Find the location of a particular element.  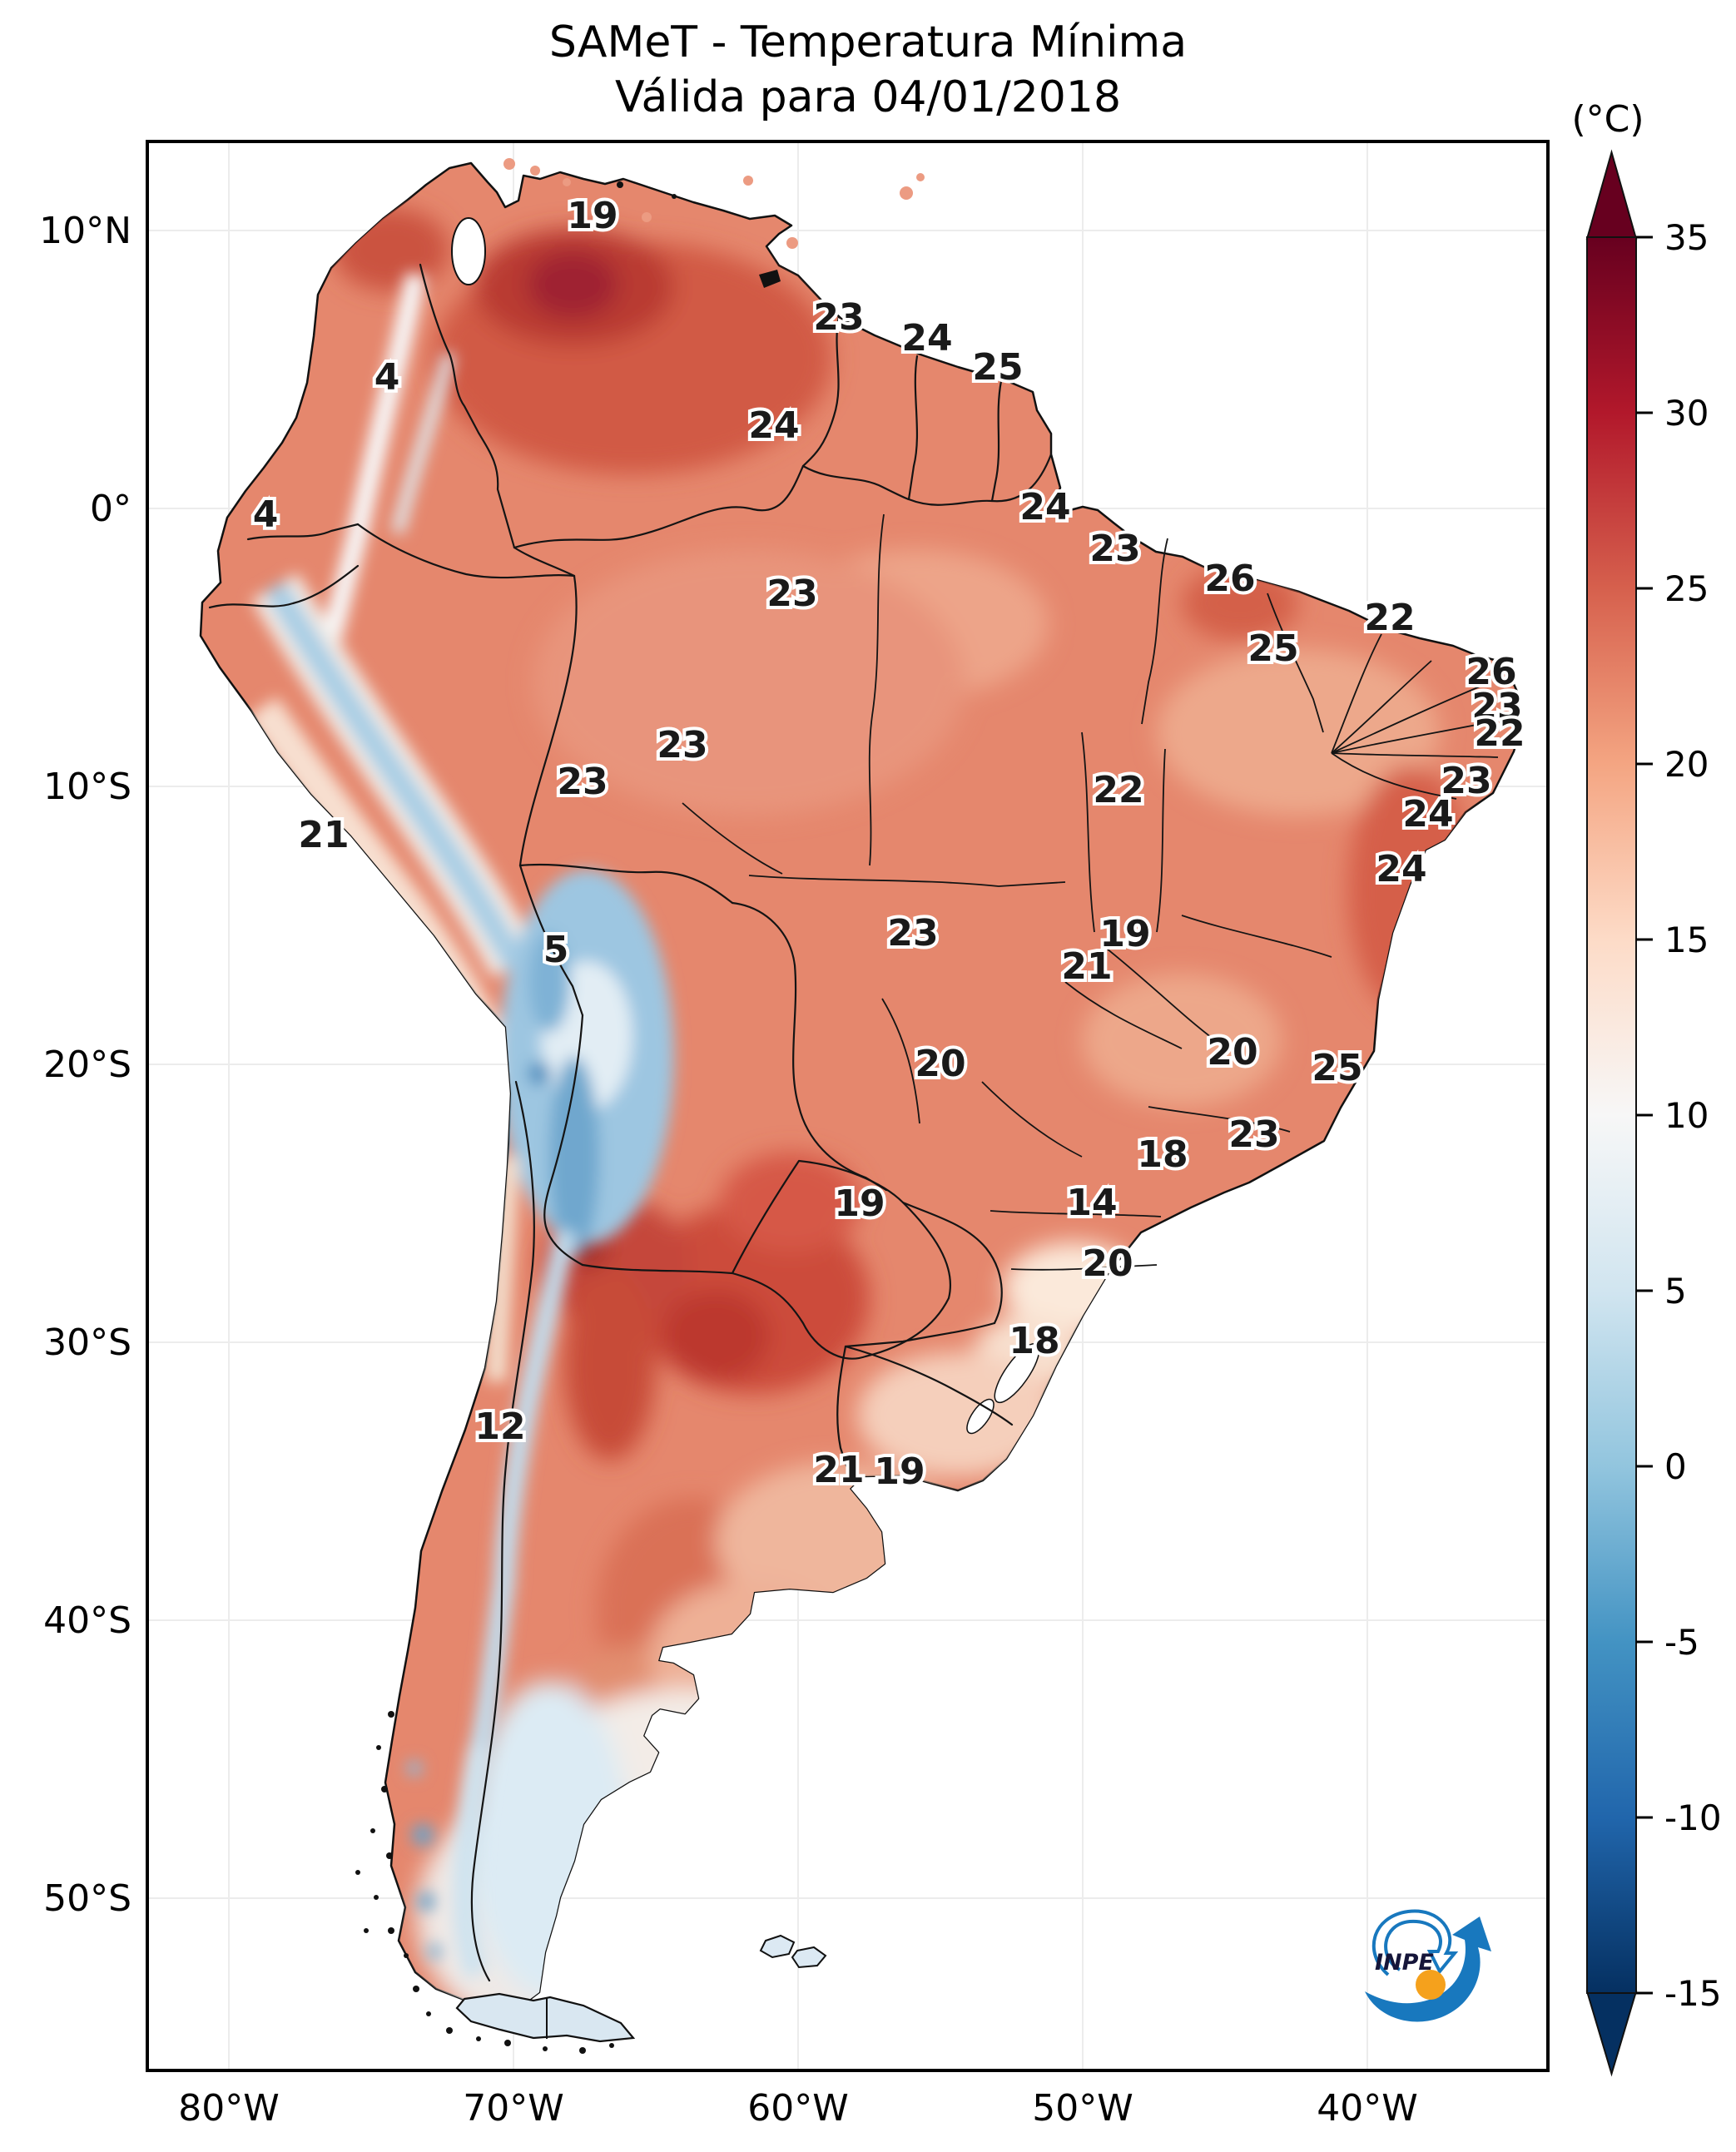

colorbar-bottom-arrow is located at coordinates (1611, 2034).